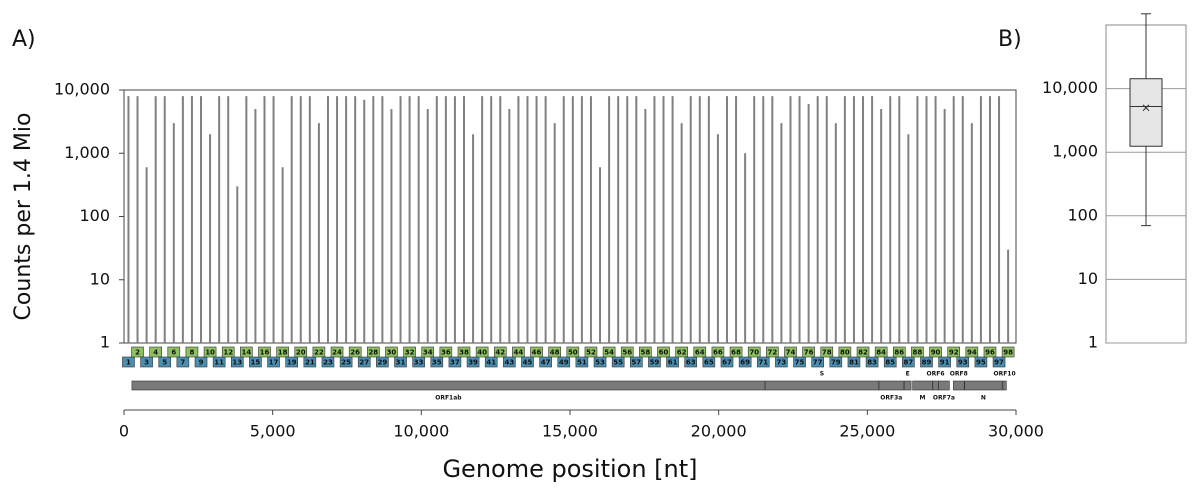 Image resolution: width=1200 pixels, height=500 pixels. I want to click on amplicon-label: 81, so click(854, 363).